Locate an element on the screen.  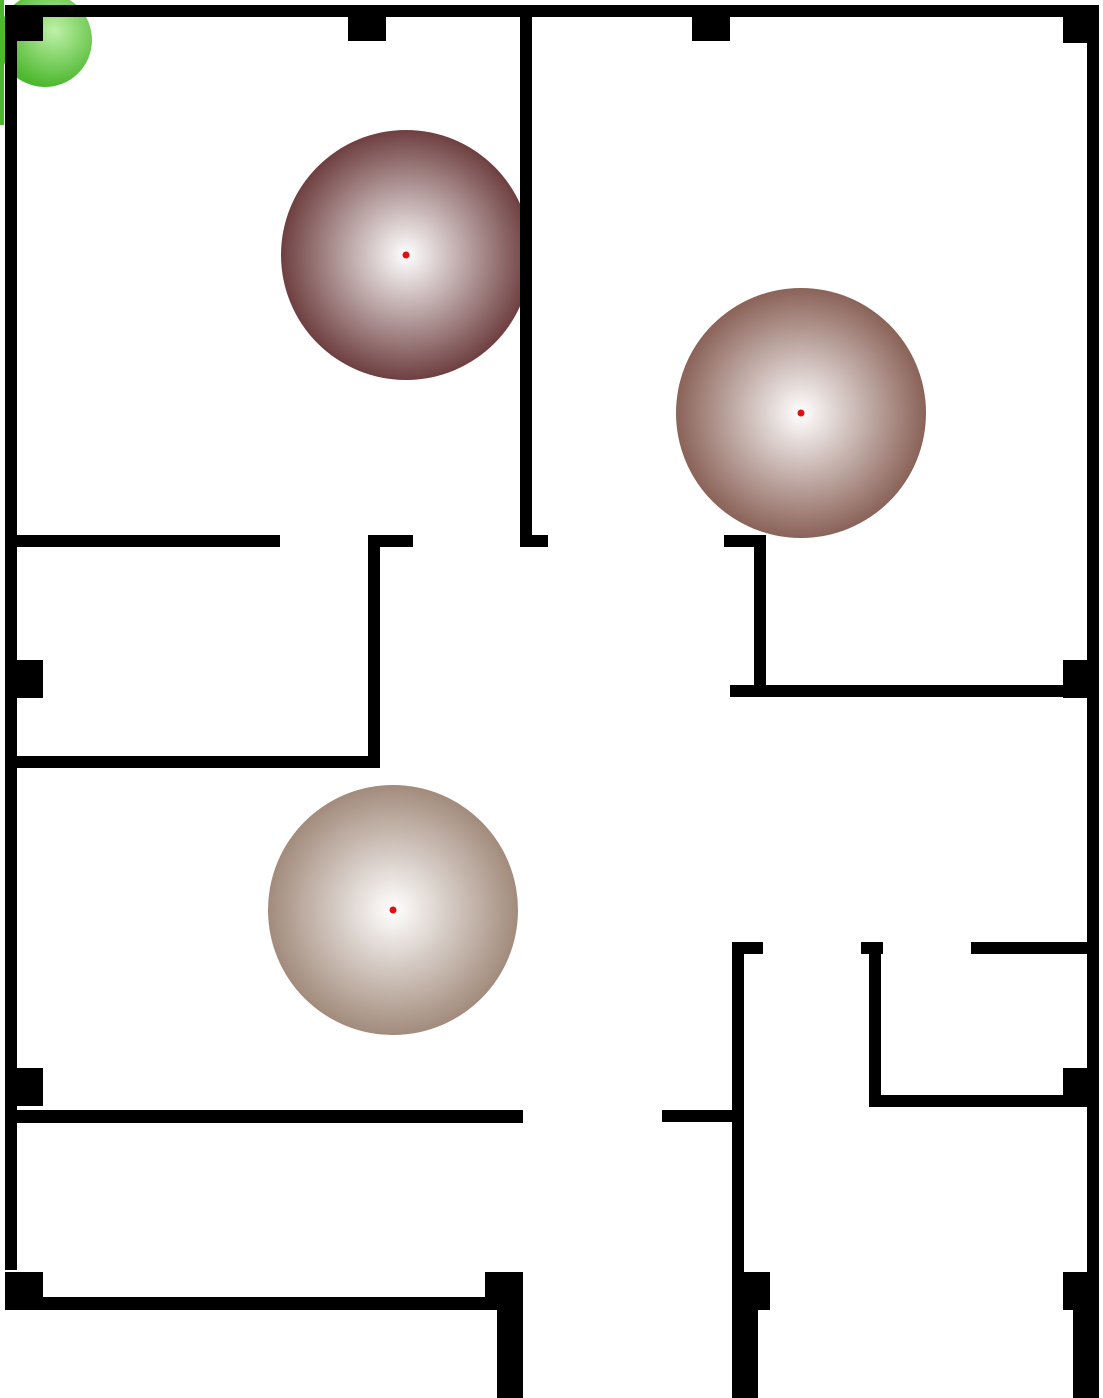
zone-c is located at coordinates (393, 910).